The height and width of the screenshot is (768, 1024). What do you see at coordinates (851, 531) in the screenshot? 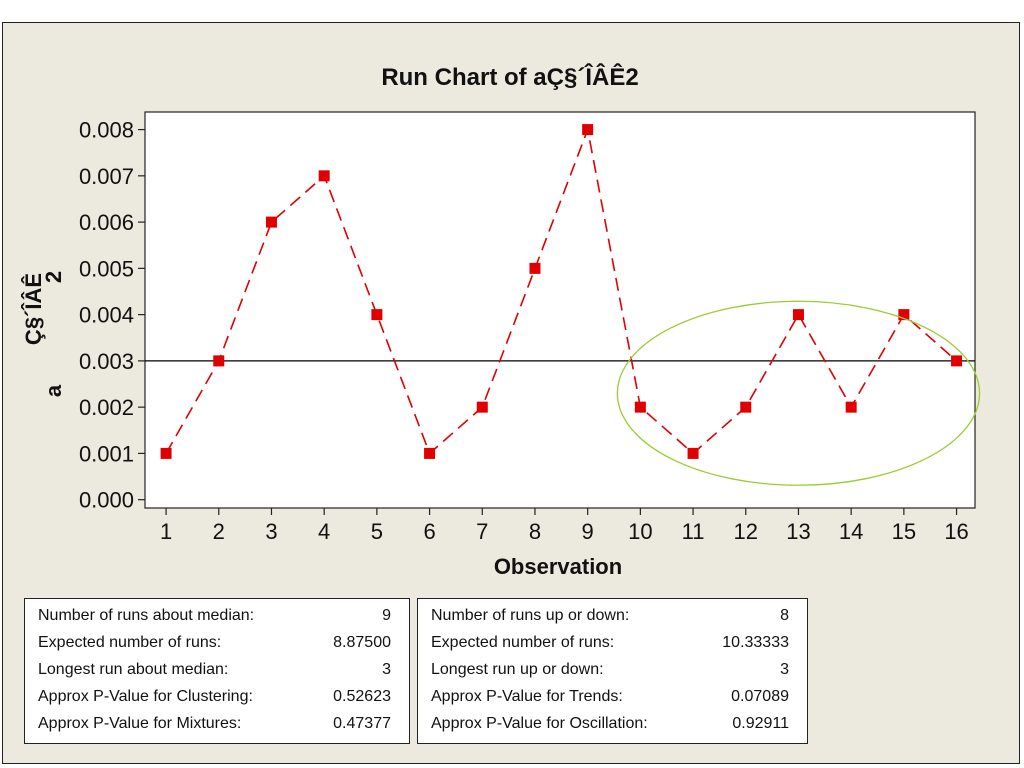
I see `x-tick-label: 14` at bounding box center [851, 531].